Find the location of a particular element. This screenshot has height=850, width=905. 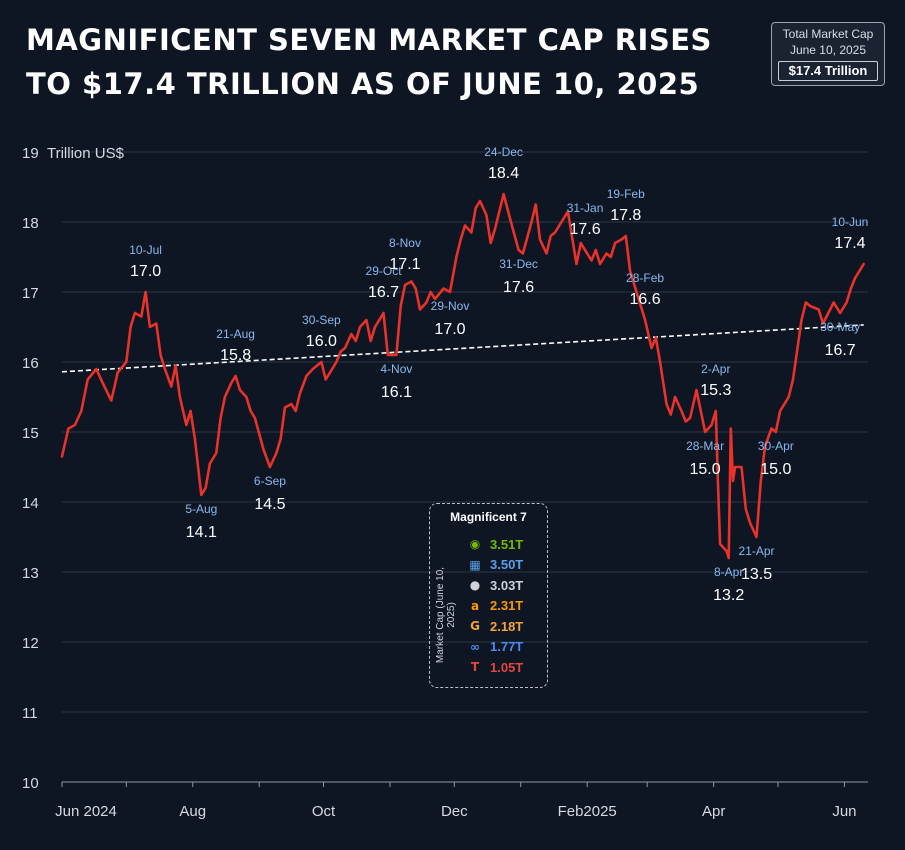

annotation-date-label: 5-Aug is located at coordinates (201, 509).